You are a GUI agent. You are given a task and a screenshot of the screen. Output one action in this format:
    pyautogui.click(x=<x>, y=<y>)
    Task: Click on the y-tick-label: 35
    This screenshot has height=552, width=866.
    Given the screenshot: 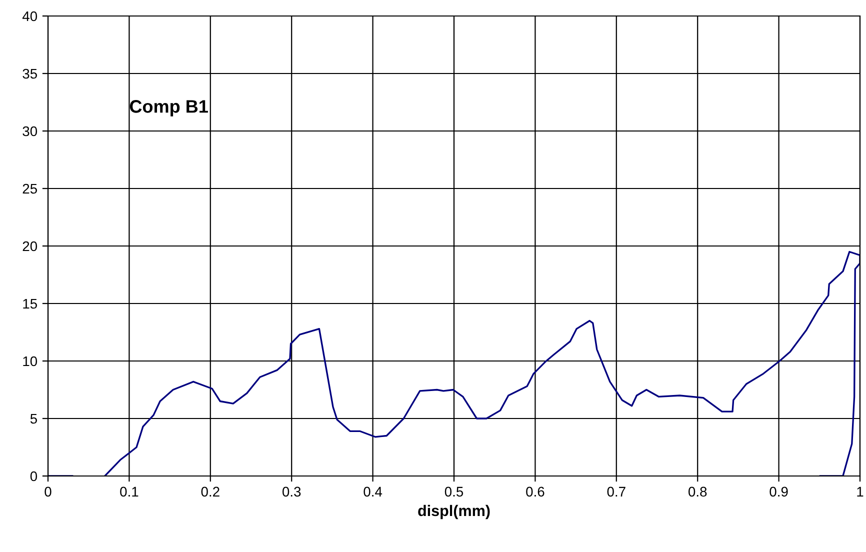 What is the action you would take?
    pyautogui.click(x=30, y=73)
    